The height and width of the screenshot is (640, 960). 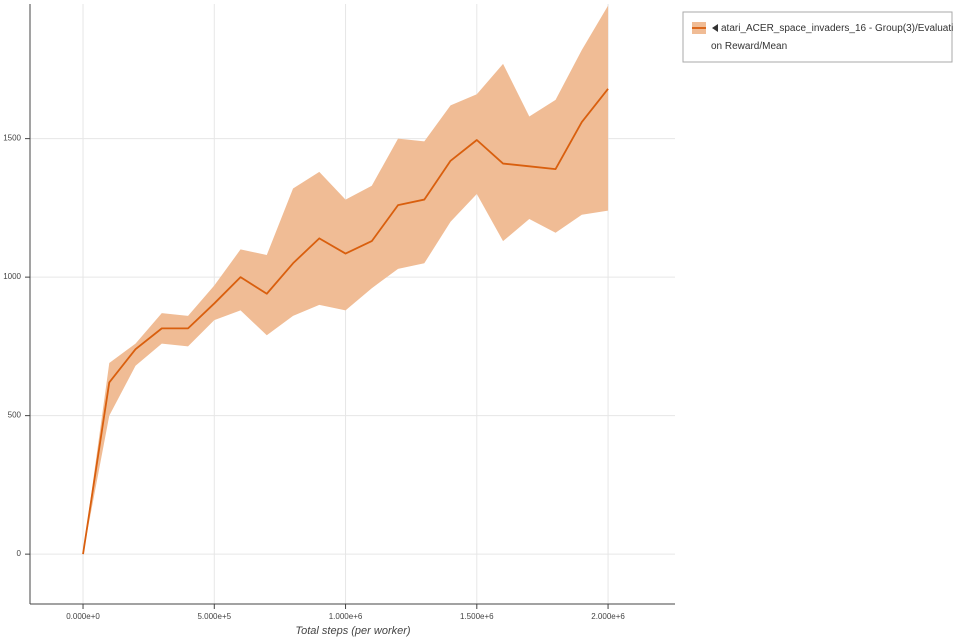 What do you see at coordinates (214, 616) in the screenshot?
I see `x-tick-label: 5.000e+5` at bounding box center [214, 616].